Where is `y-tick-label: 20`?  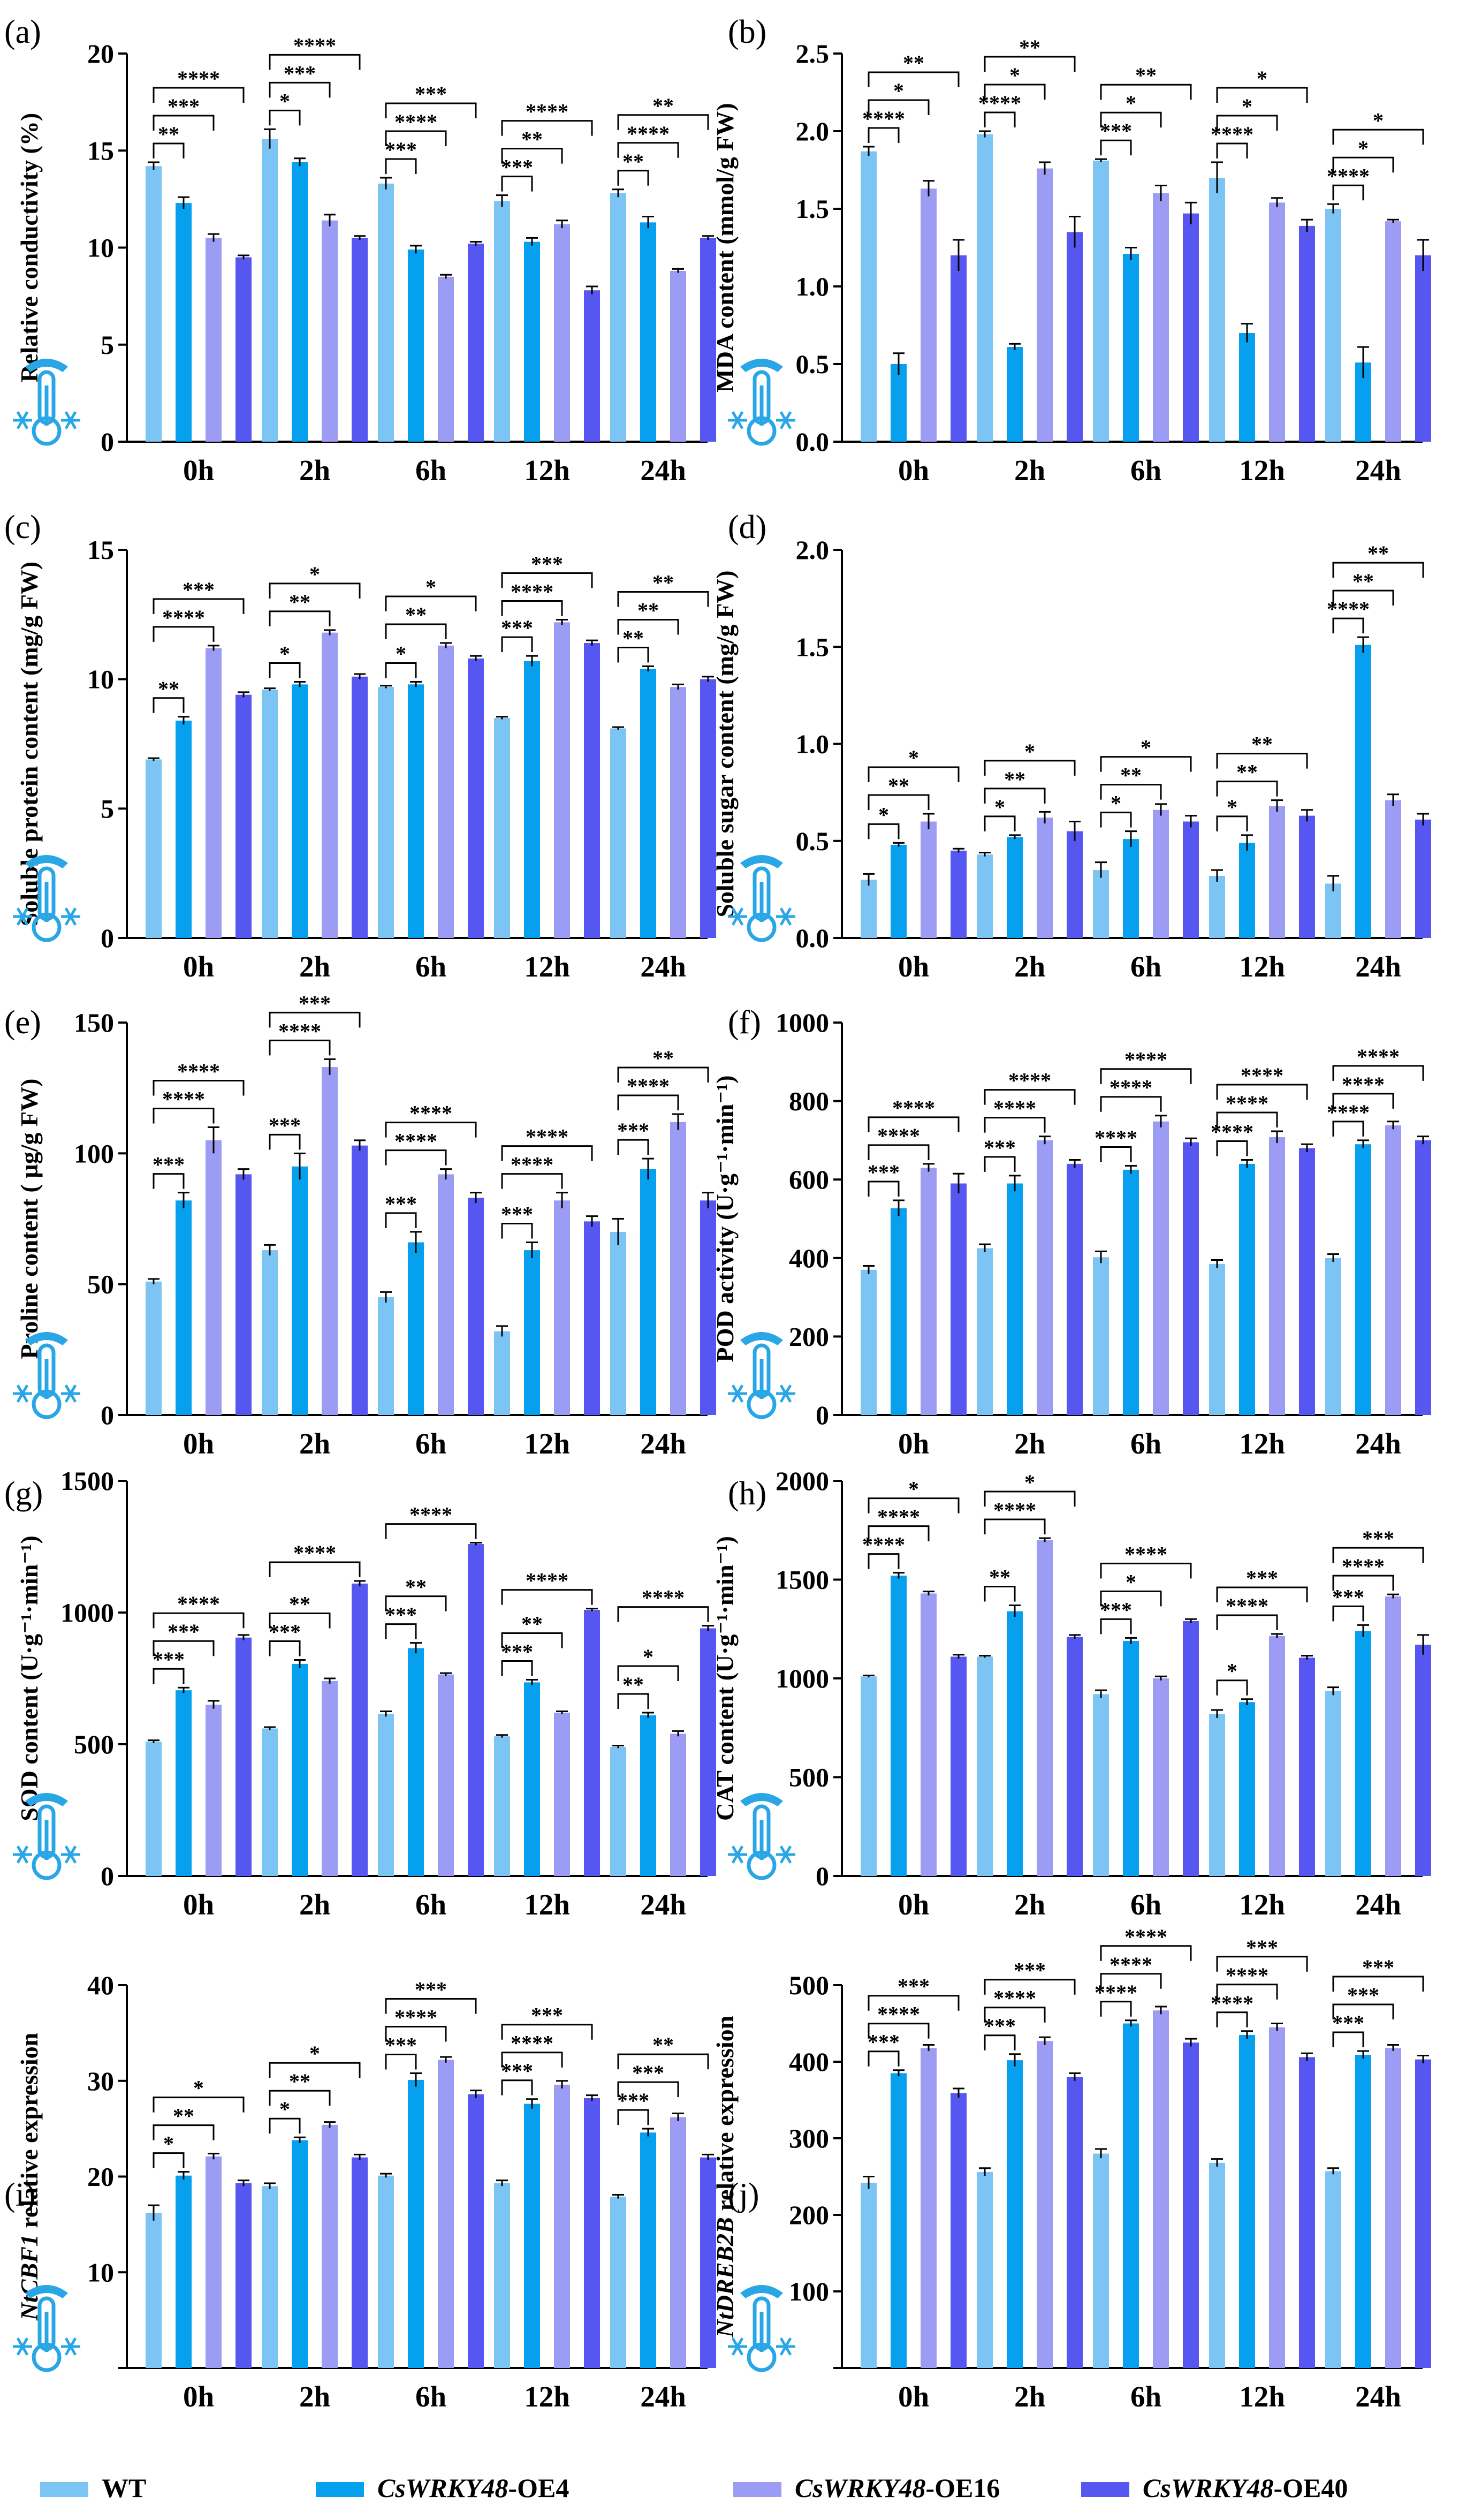
y-tick-label: 20 is located at coordinates (100, 2177).